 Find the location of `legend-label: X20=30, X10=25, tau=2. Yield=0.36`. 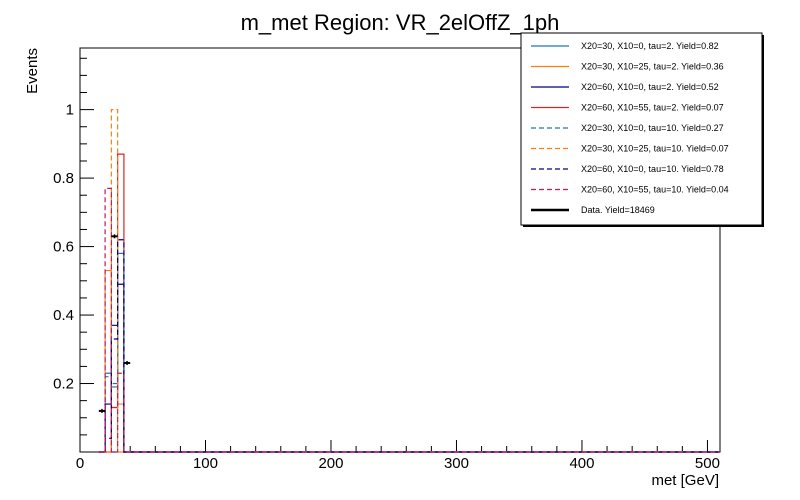

legend-label: X20=30, X10=25, tau=2. Yield=0.36 is located at coordinates (652, 67).